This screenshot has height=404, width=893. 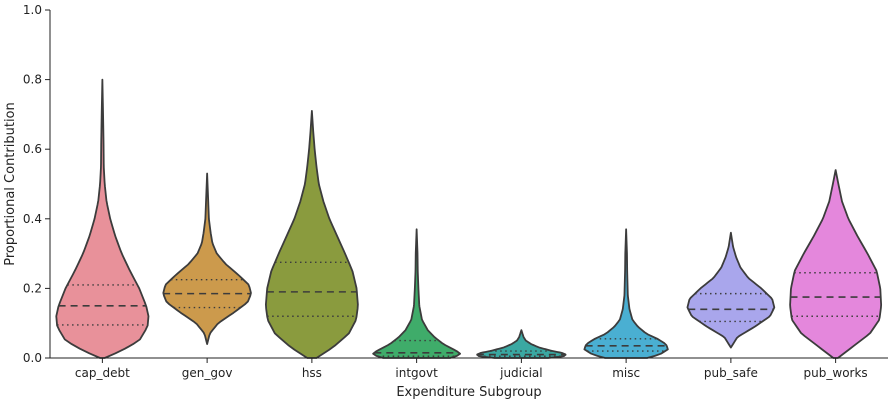 I want to click on violin-pub_safe, so click(x=731, y=290).